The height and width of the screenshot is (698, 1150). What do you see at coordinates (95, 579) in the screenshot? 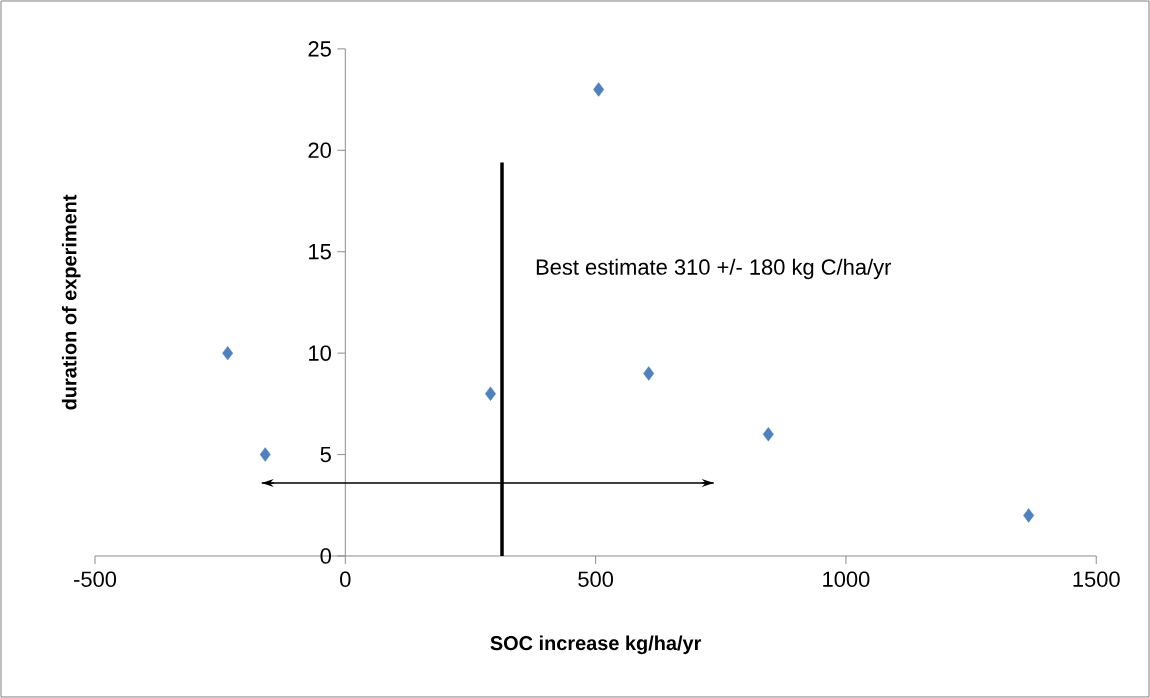
I see `x-tick-label: -500` at bounding box center [95, 579].